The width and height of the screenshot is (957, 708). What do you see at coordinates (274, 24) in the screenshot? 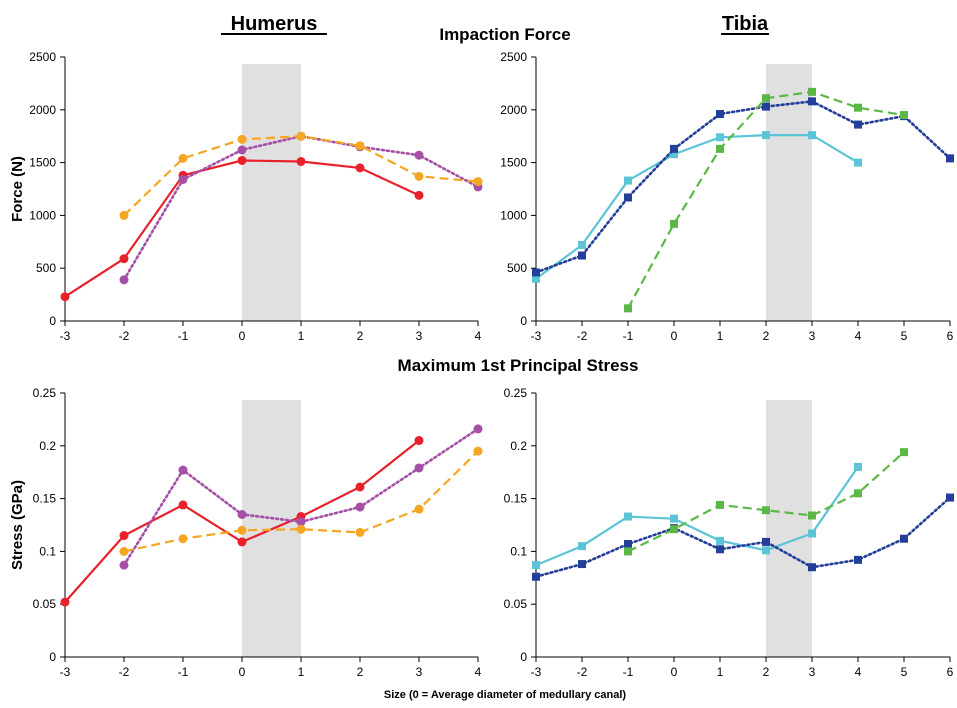
I see `humerus-heading: Humerus` at bounding box center [274, 24].